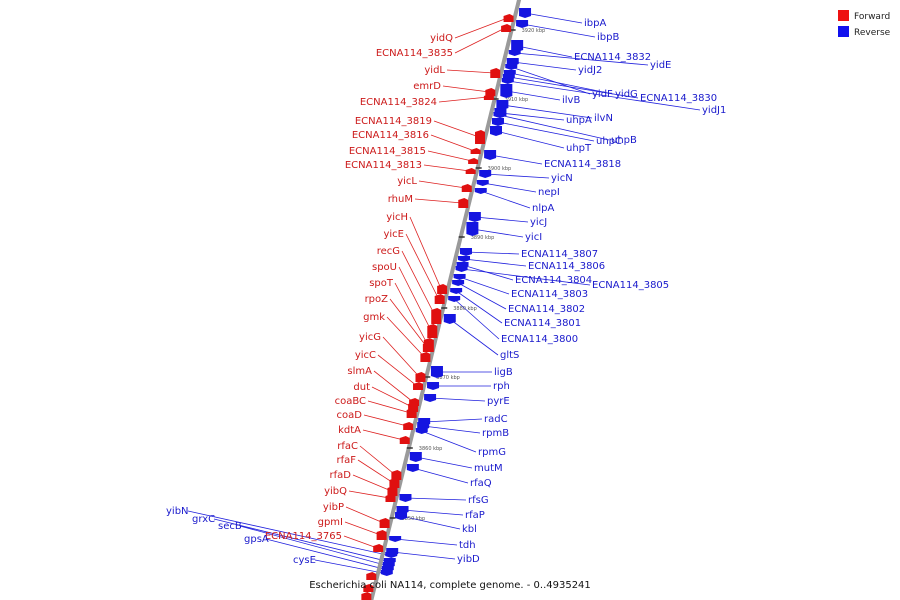 This screenshot has height=600, width=900. Describe the element at coordinates (553, 280) in the screenshot. I see `reverse-gene-label: ECNA114_3804` at that location.